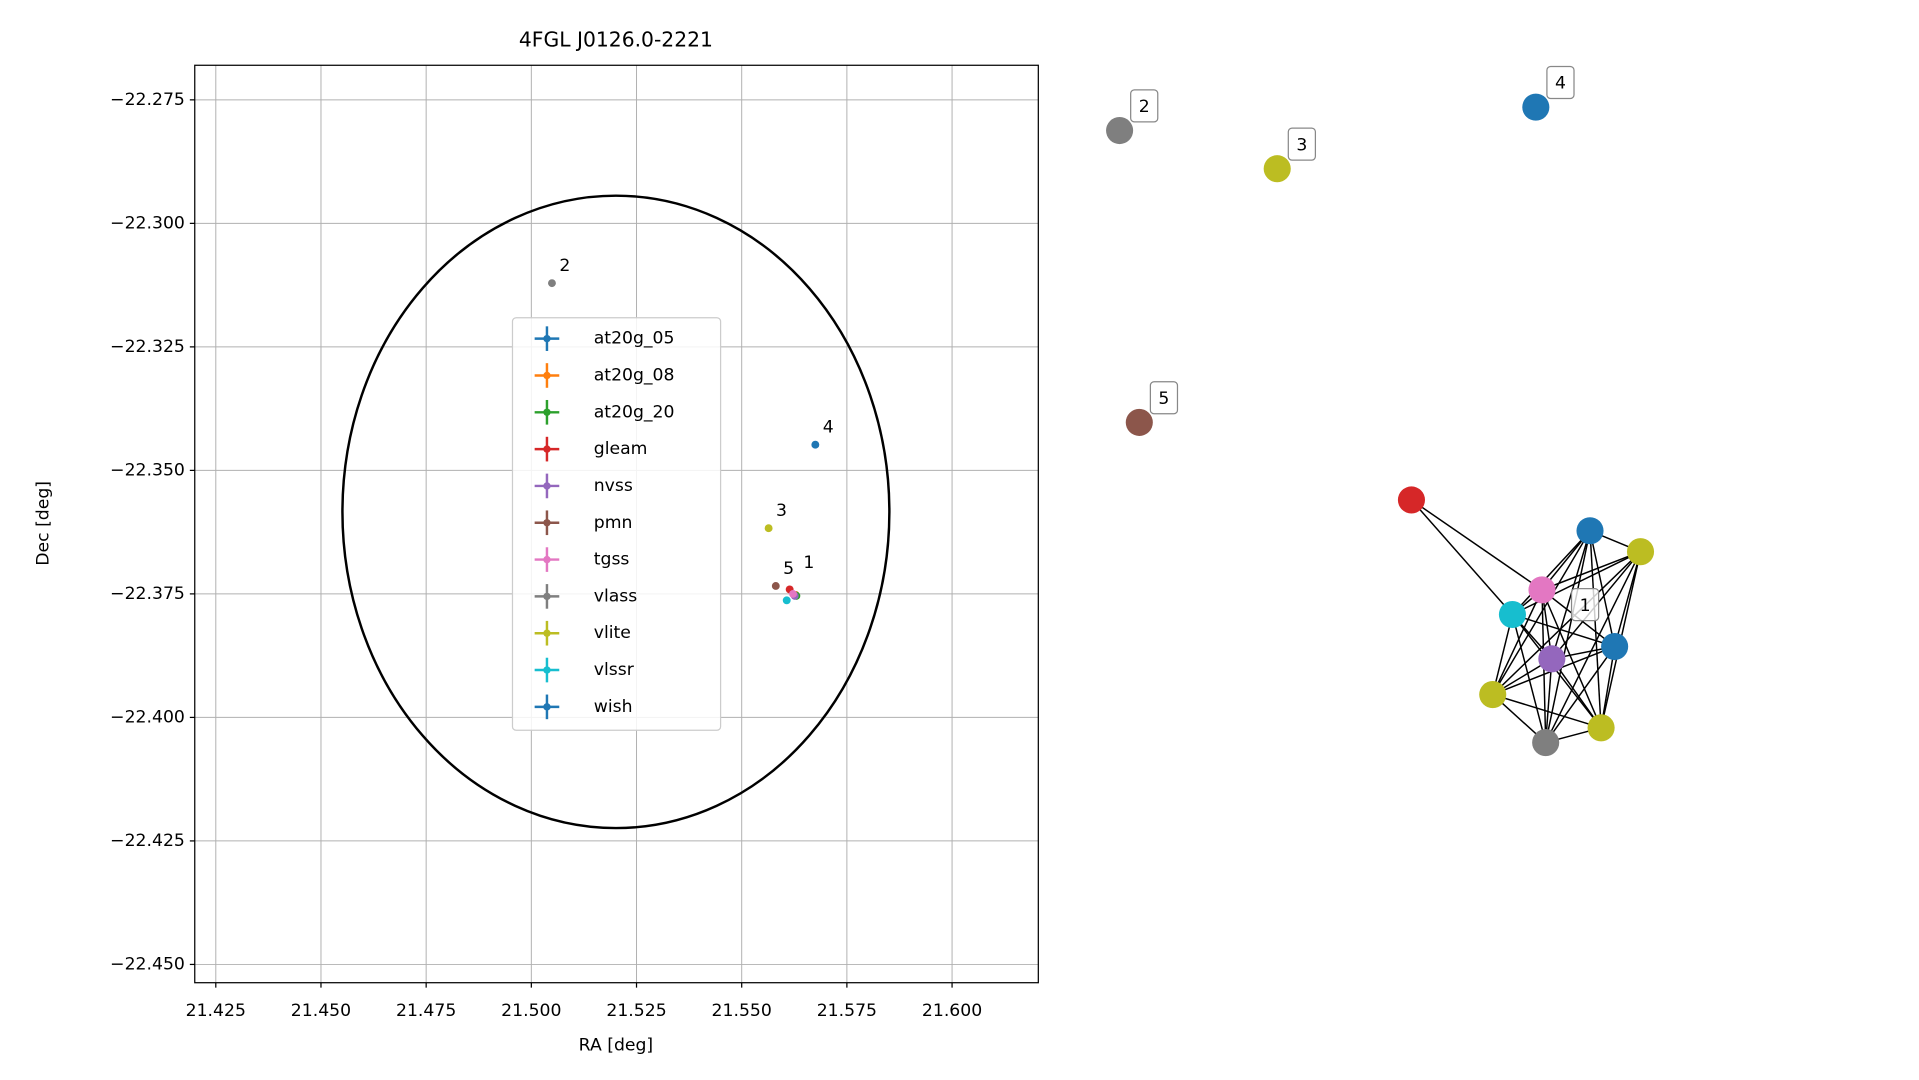  I want to click on node-label: 1, so click(1585, 606).